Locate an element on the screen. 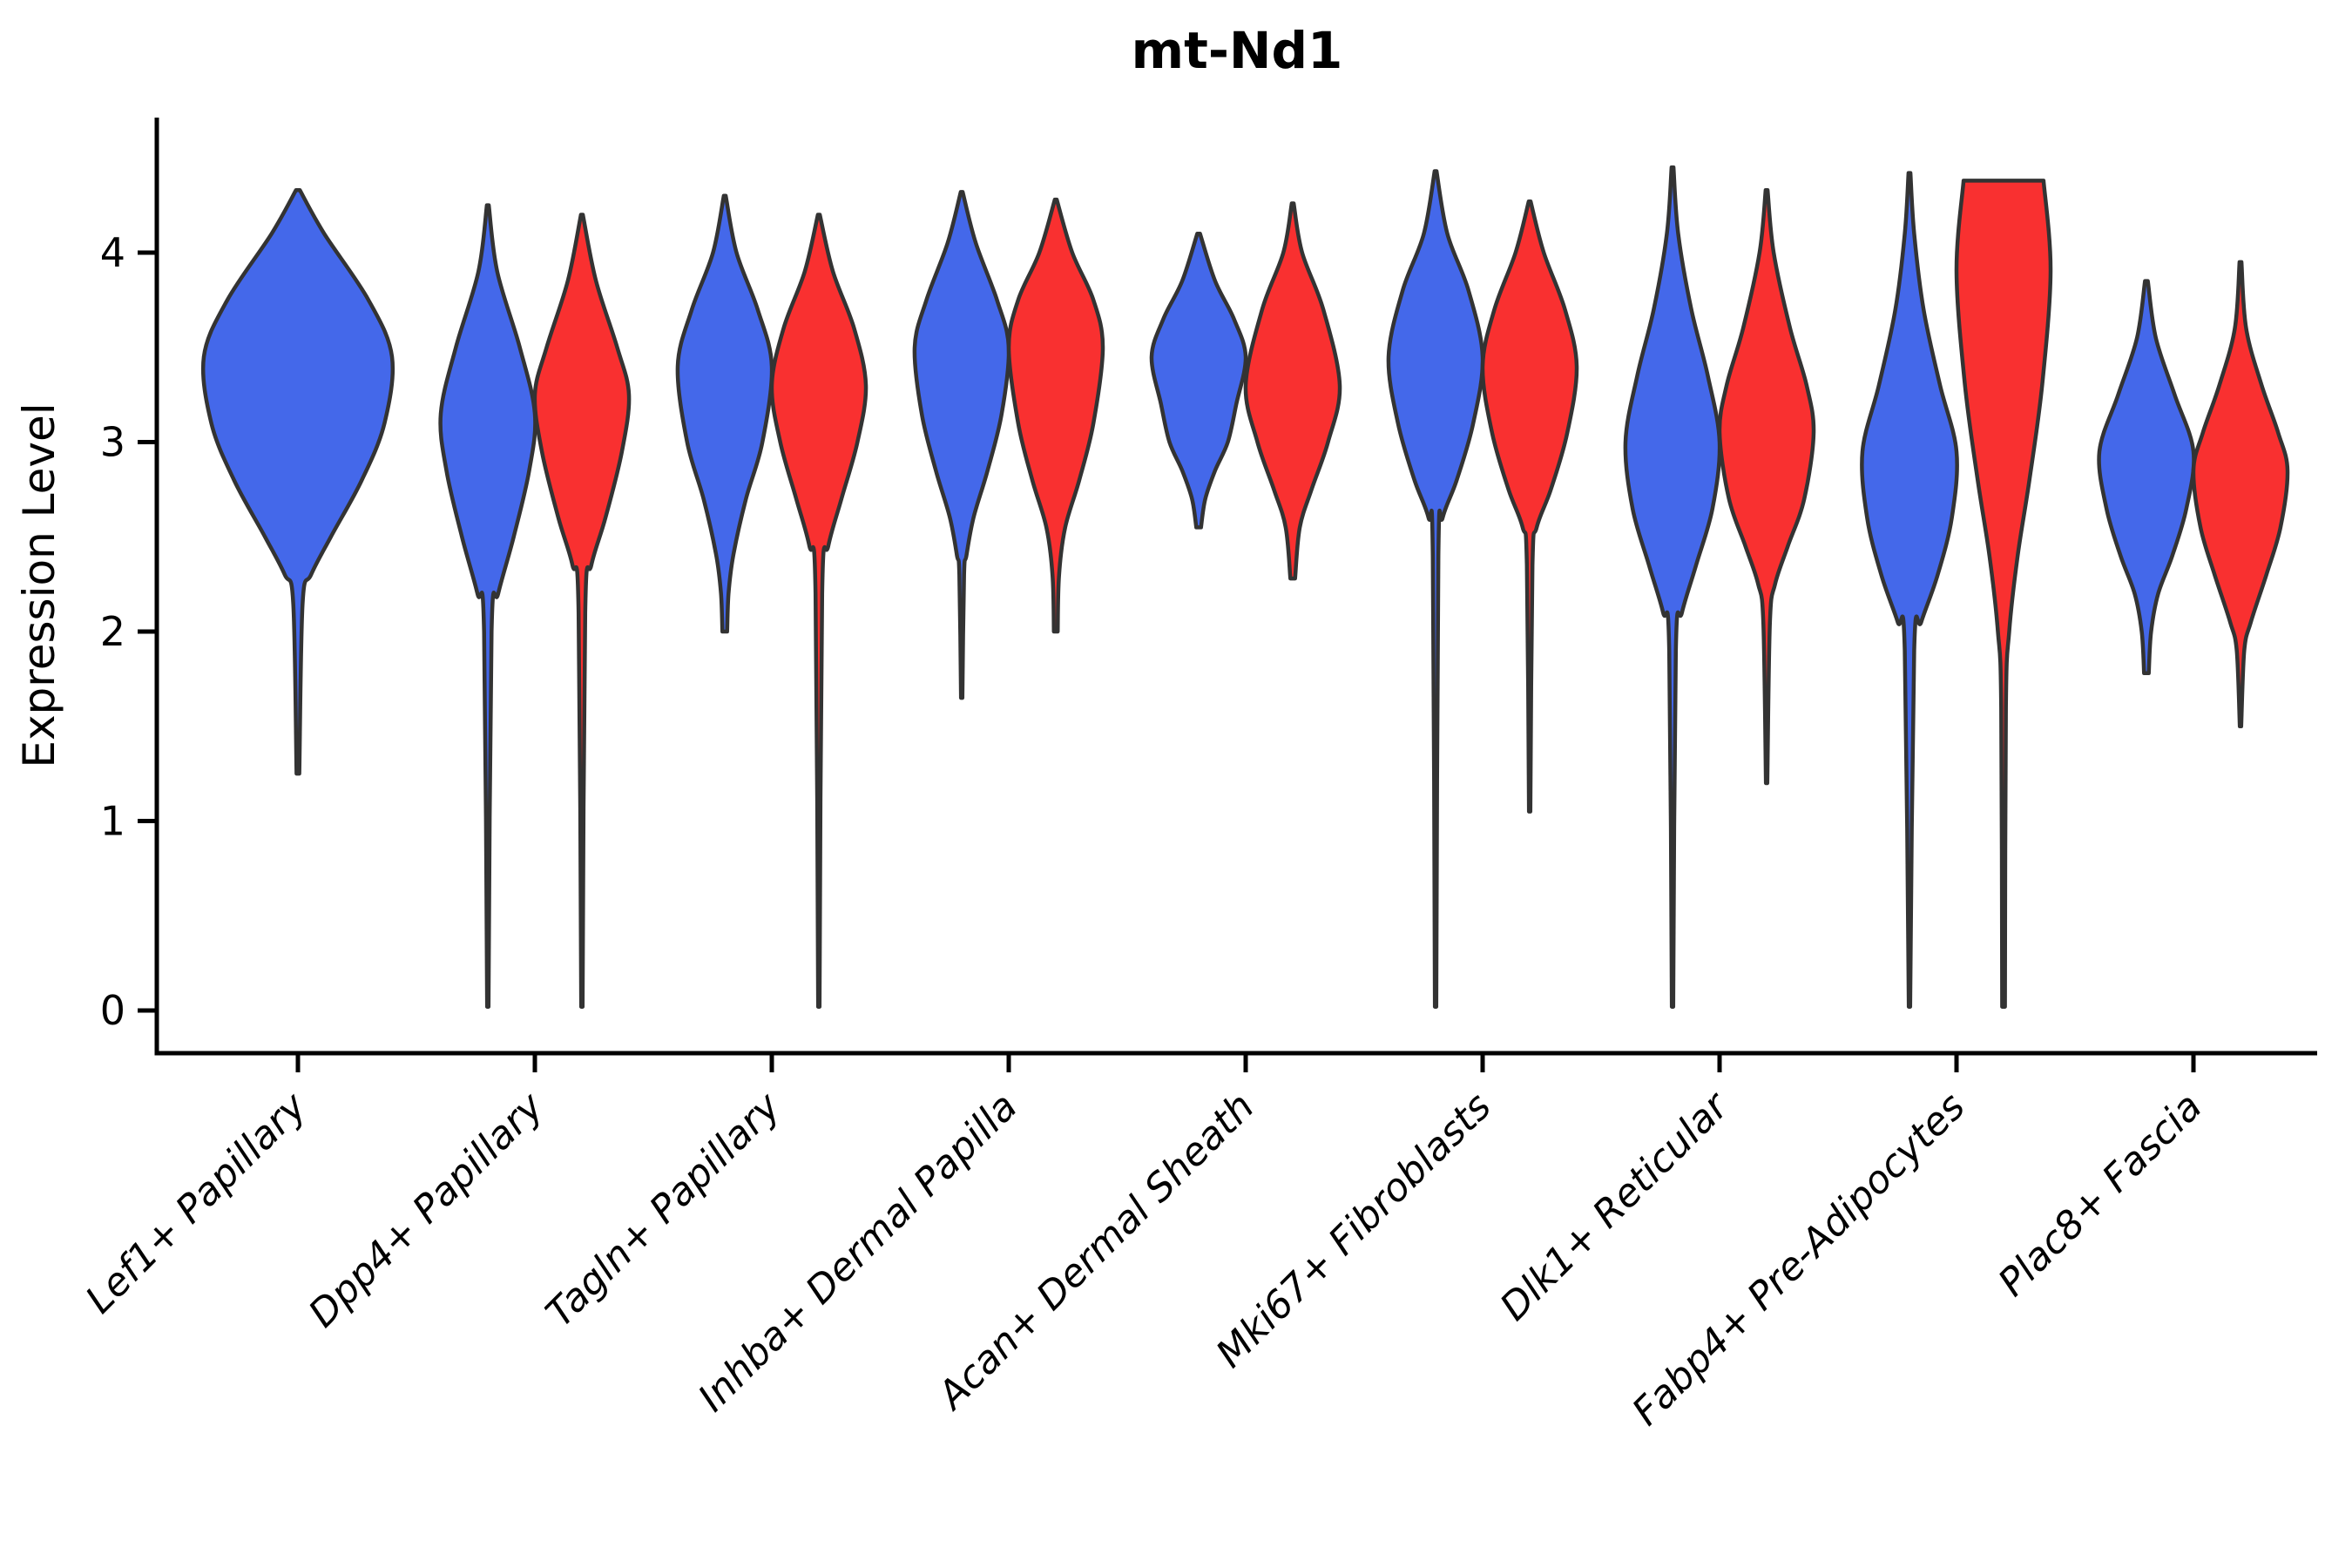 Image resolution: width=2352 pixels, height=1568 pixels. y-tick-label-1: 1 is located at coordinates (113, 821).